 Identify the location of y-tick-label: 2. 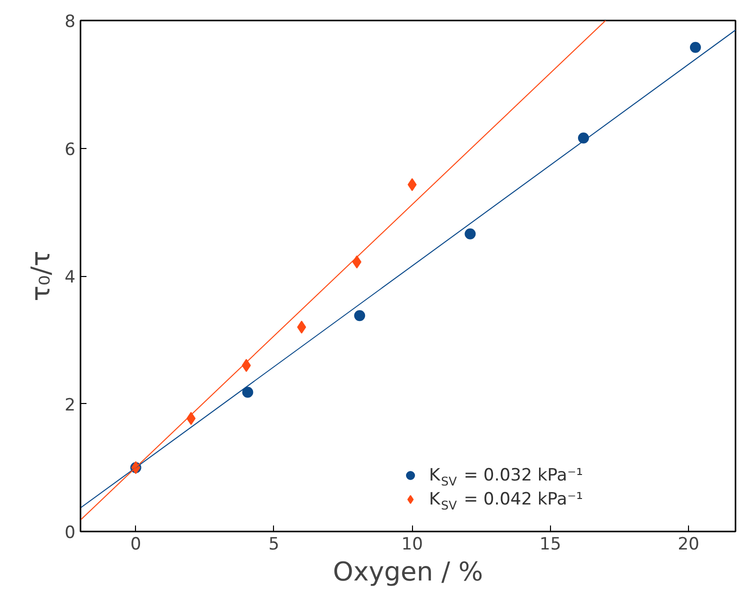
(70, 405).